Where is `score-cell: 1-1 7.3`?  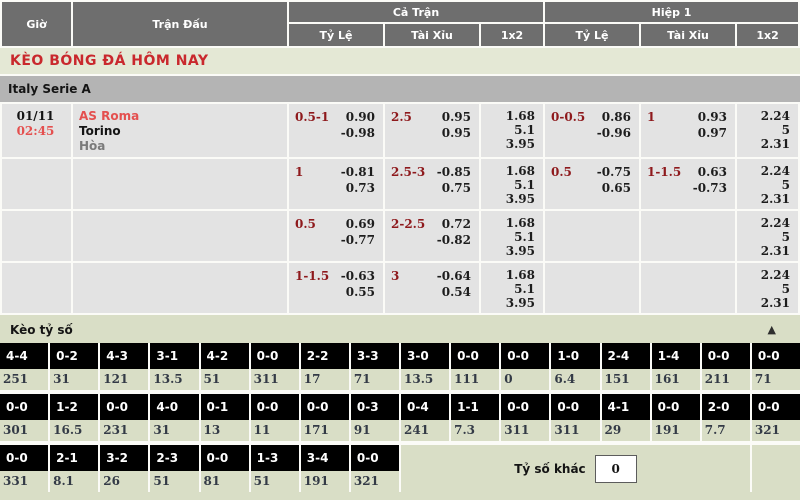 score-cell: 1-1 7.3 is located at coordinates (475, 417).